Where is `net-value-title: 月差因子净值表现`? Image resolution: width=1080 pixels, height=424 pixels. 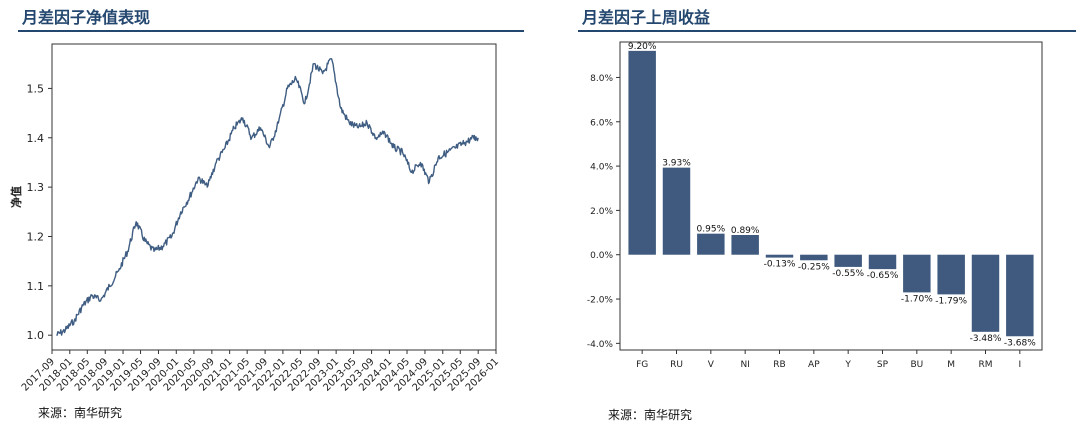
net-value-title: 月差因子净值表现 is located at coordinates (86, 17).